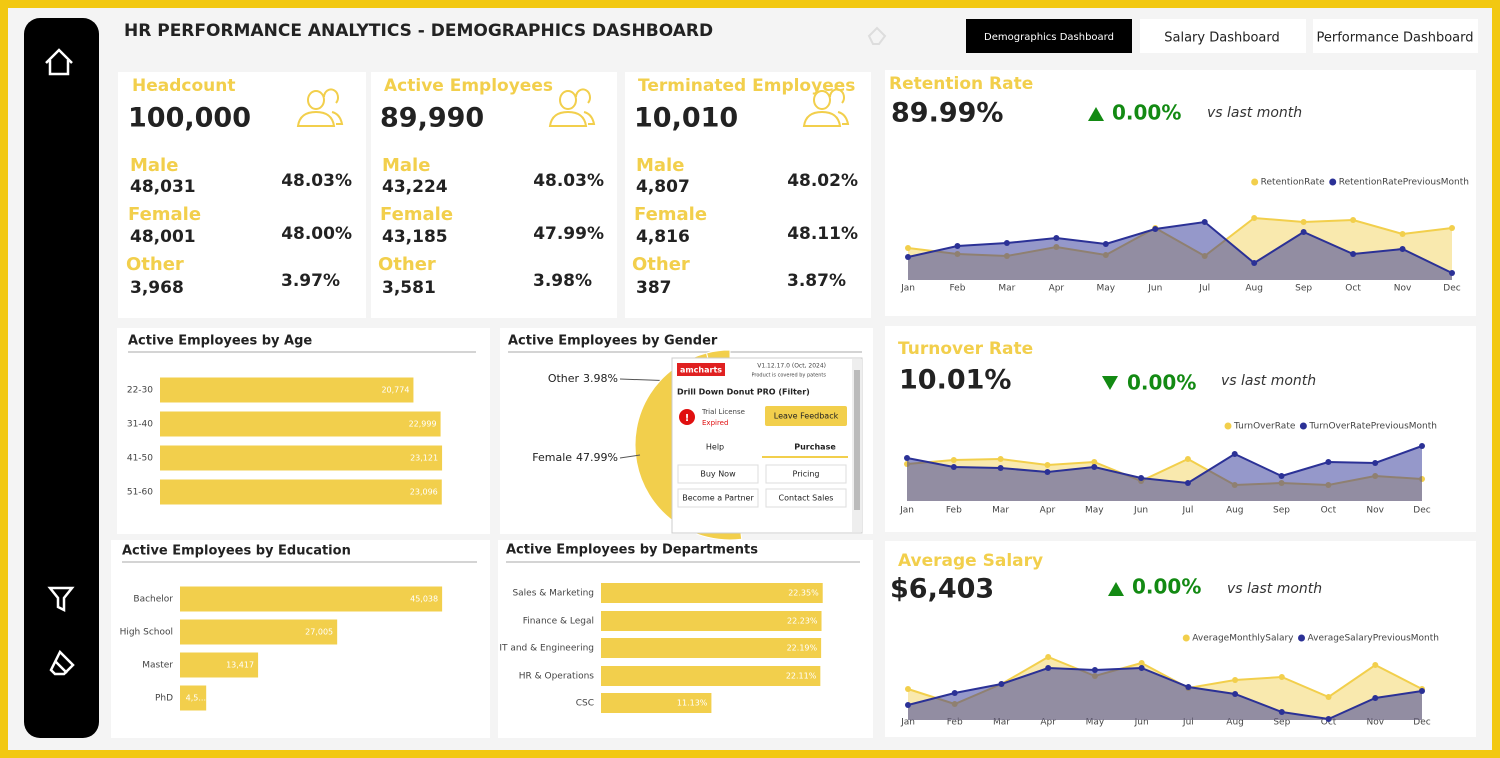 The height and width of the screenshot is (758, 1500). I want to click on slice-label: Female 47.99%, so click(575, 457).